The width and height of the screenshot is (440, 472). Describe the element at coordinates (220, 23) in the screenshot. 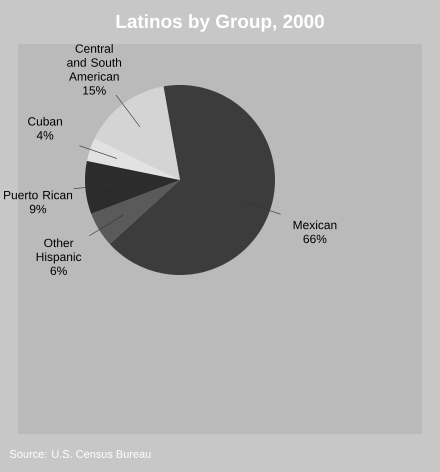

I see `chart-title: Latinos by Group, 2000` at that location.